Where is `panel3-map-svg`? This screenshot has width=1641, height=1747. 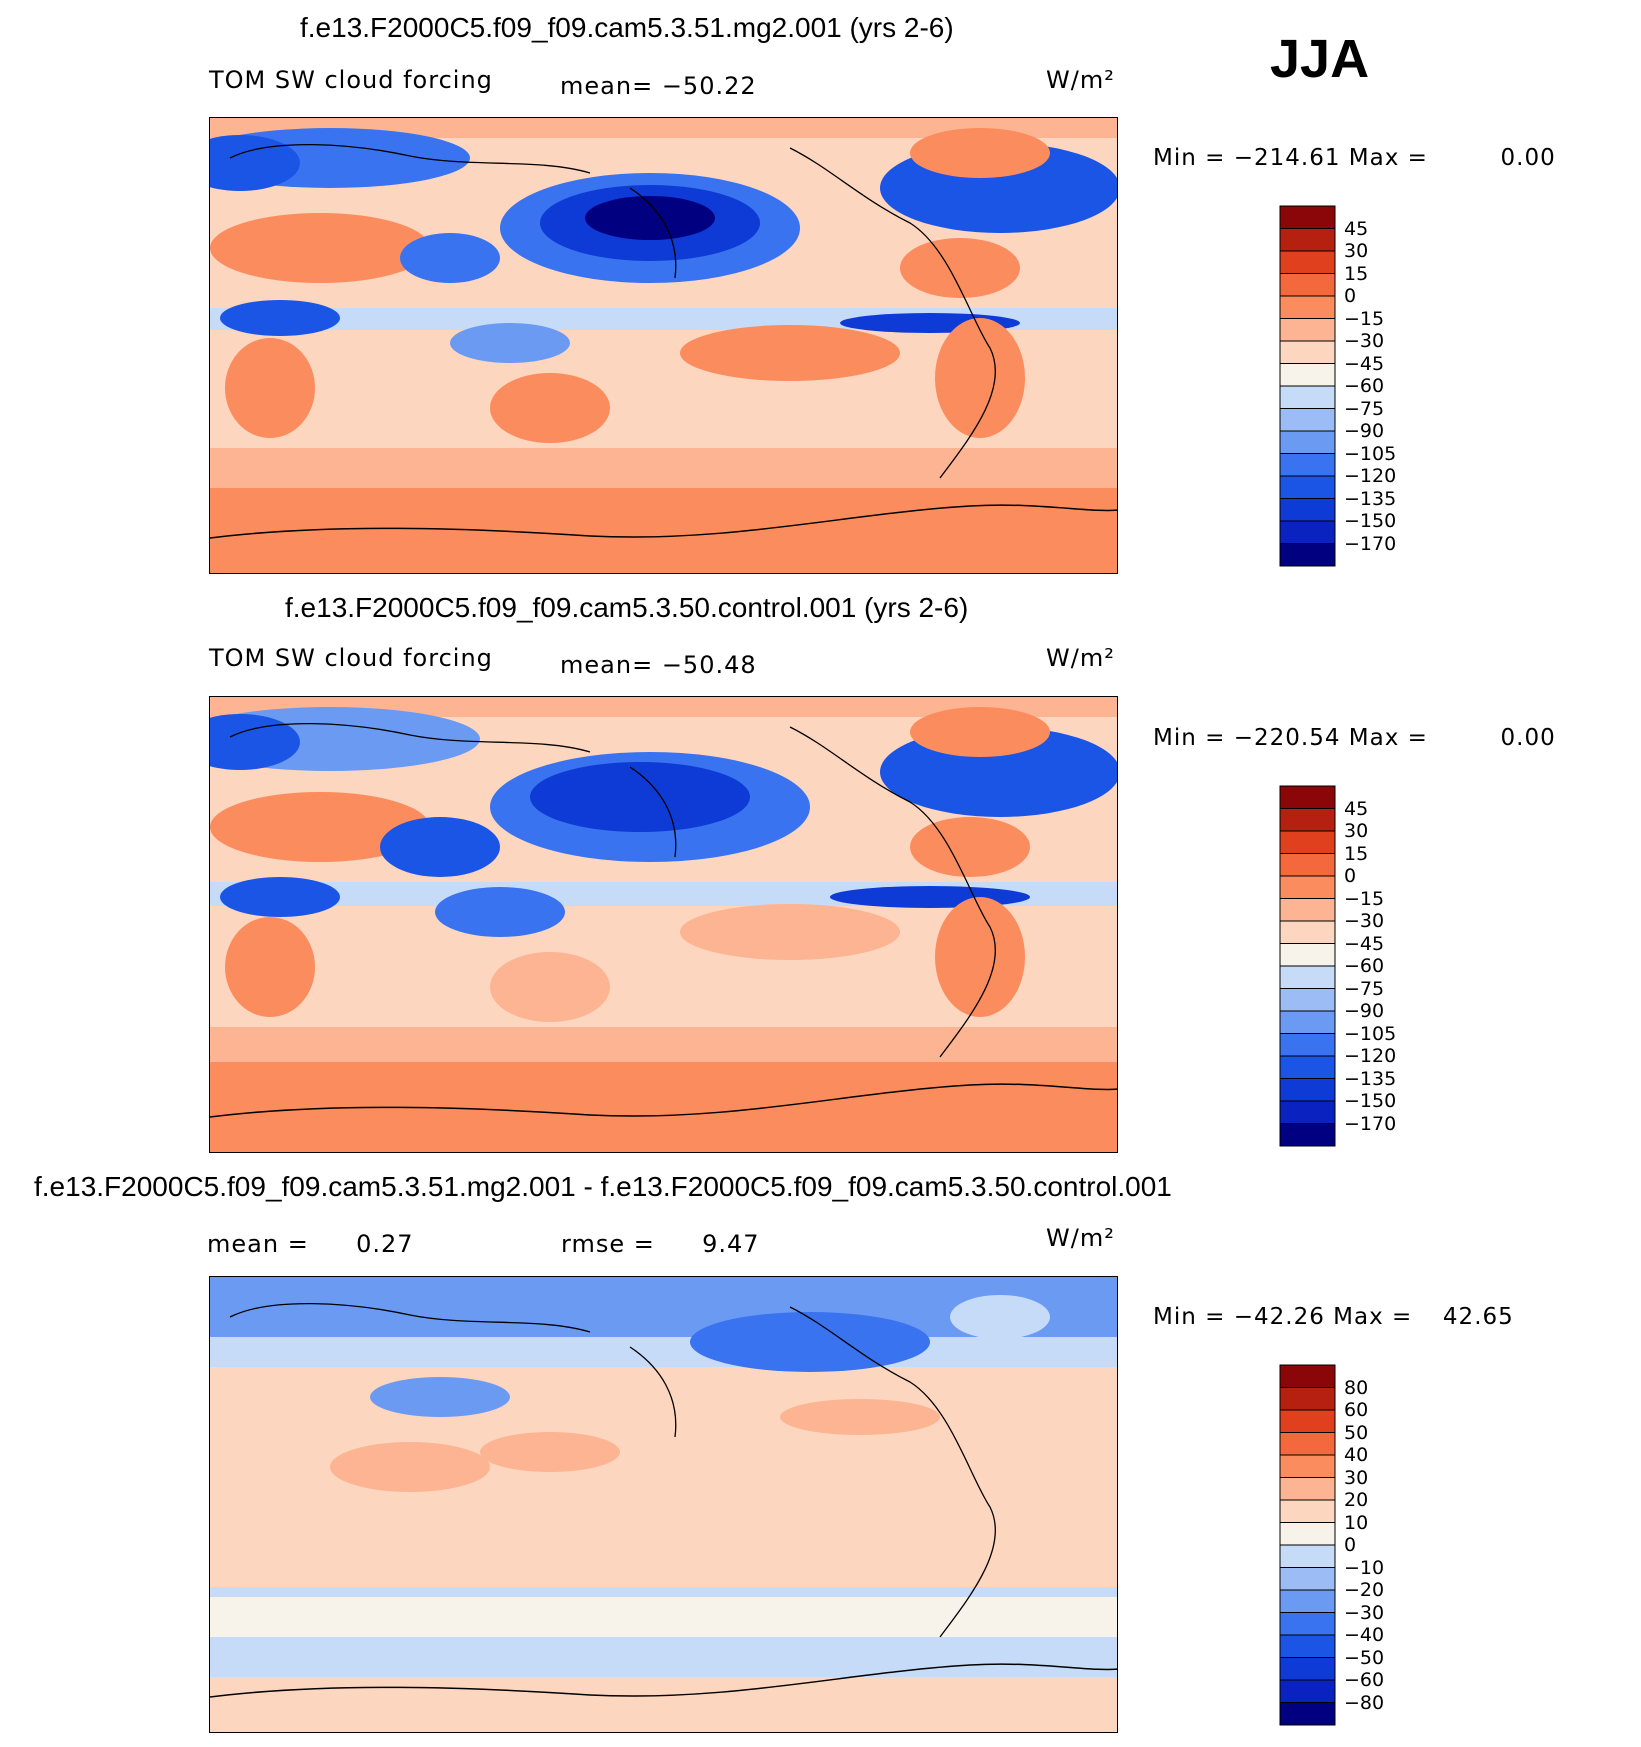 panel3-map-svg is located at coordinates (663, 1504).